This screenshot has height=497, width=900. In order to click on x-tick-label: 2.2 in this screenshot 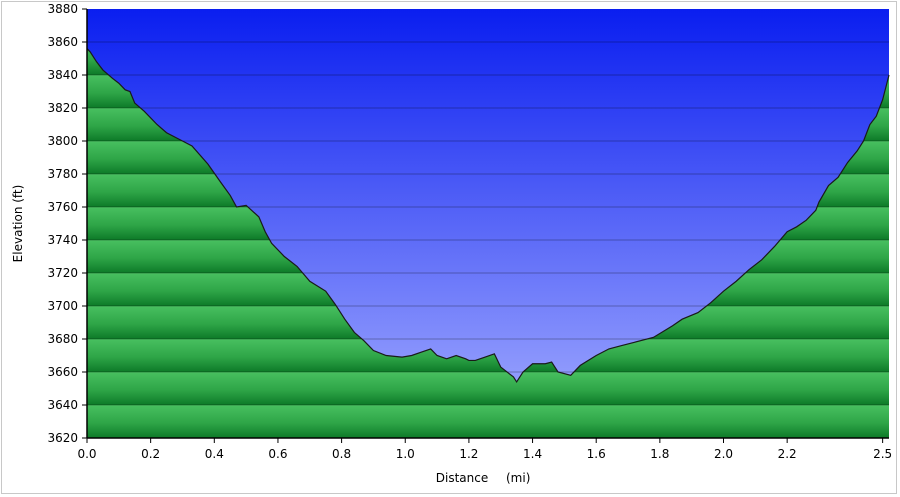, I will do `click(787, 454)`.